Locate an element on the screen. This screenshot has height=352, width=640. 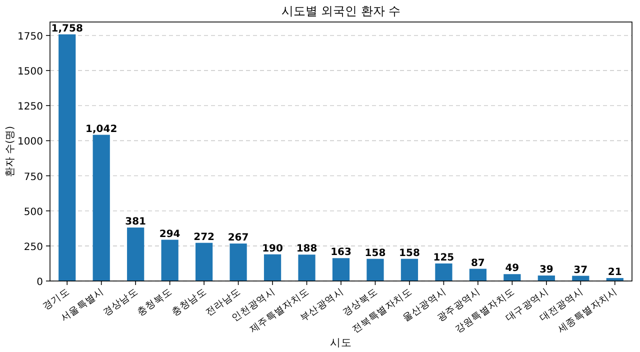
data-label: 188 is located at coordinates (307, 249).